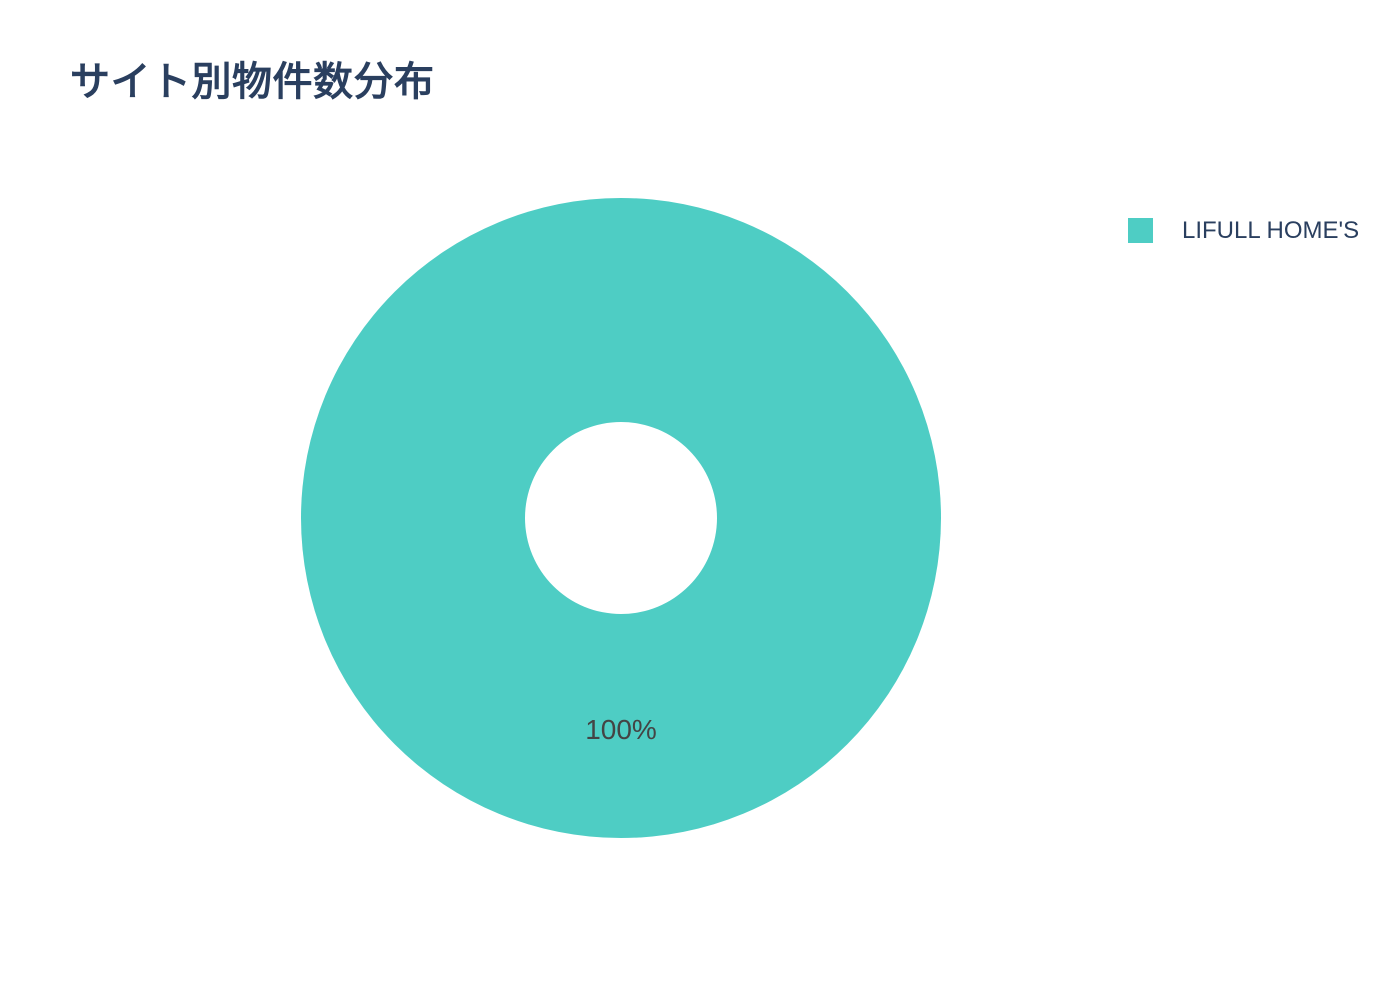  What do you see at coordinates (621, 729) in the screenshot?
I see `slice-percentage-label: 100%` at bounding box center [621, 729].